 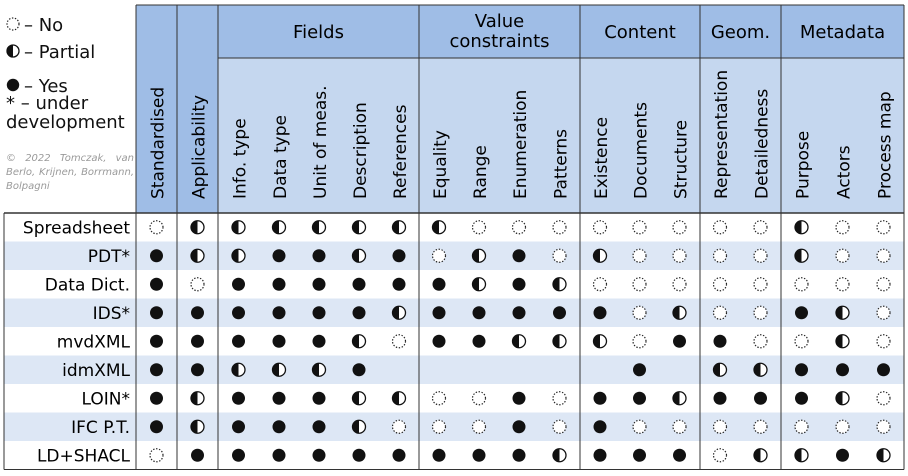 What do you see at coordinates (842, 32) in the screenshot?
I see `group-title: Metadata` at bounding box center [842, 32].